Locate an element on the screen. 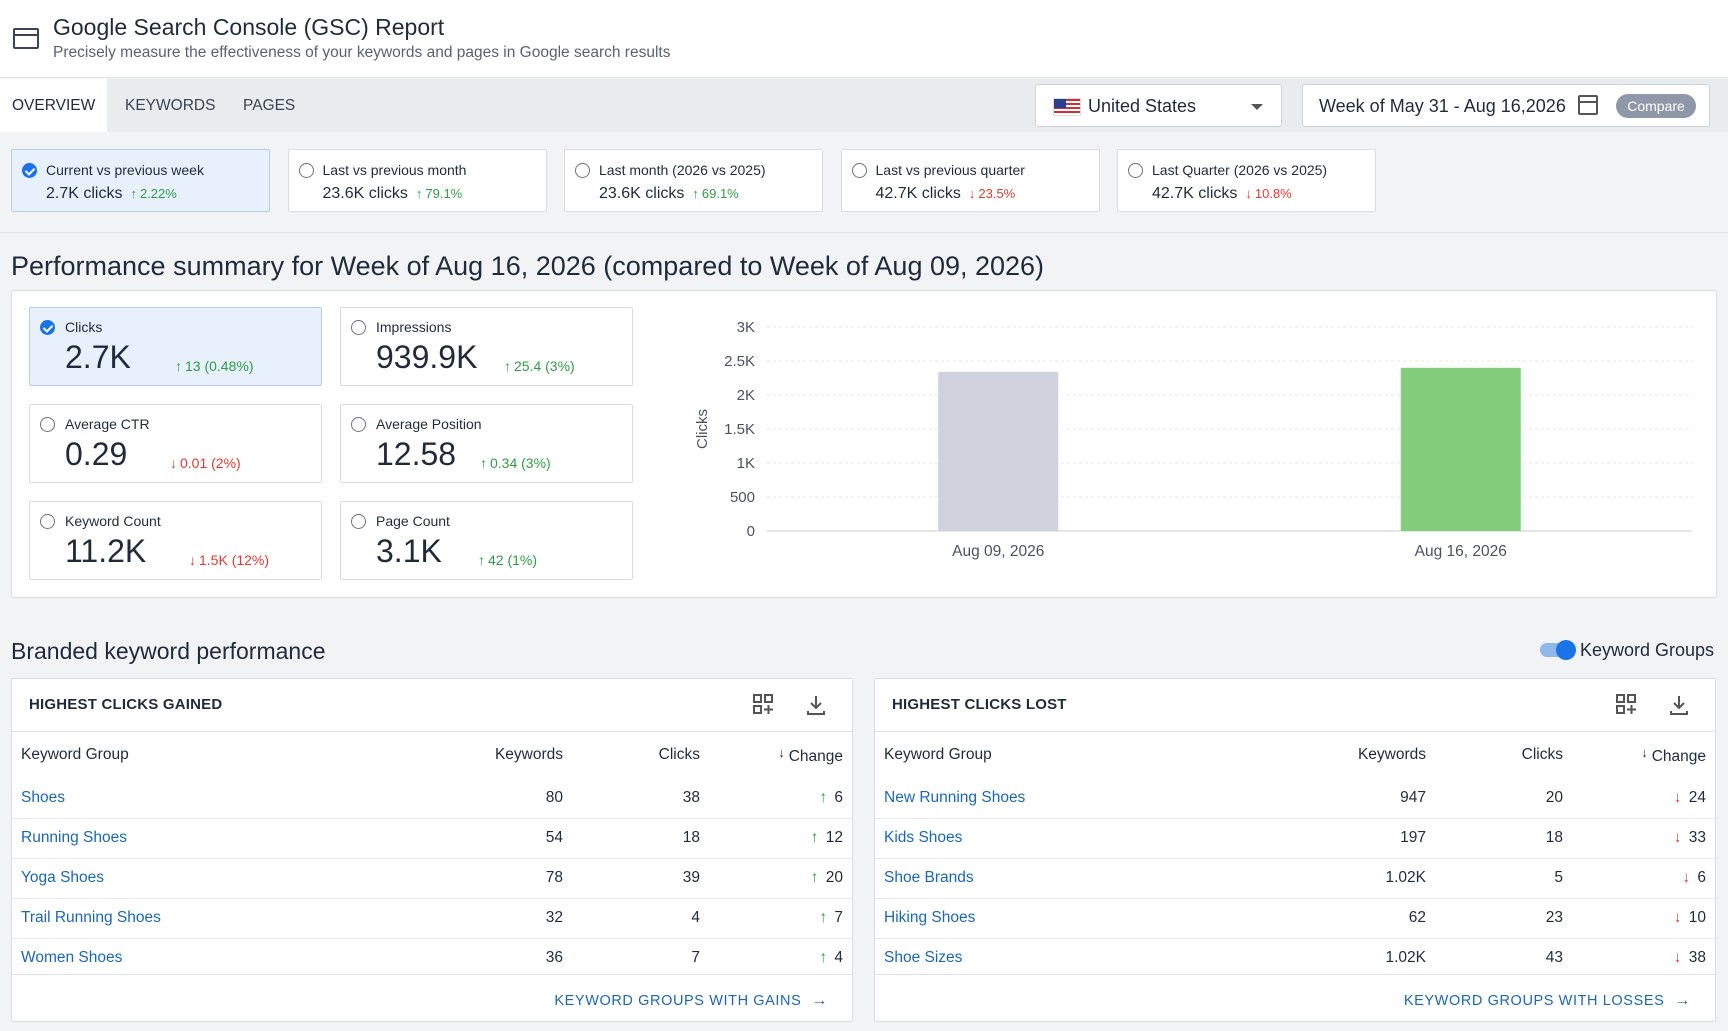 This screenshot has height=1031, width=1728. table-row: Shoe Brands 1.02K 5 ↓ 6 is located at coordinates (1295, 877).